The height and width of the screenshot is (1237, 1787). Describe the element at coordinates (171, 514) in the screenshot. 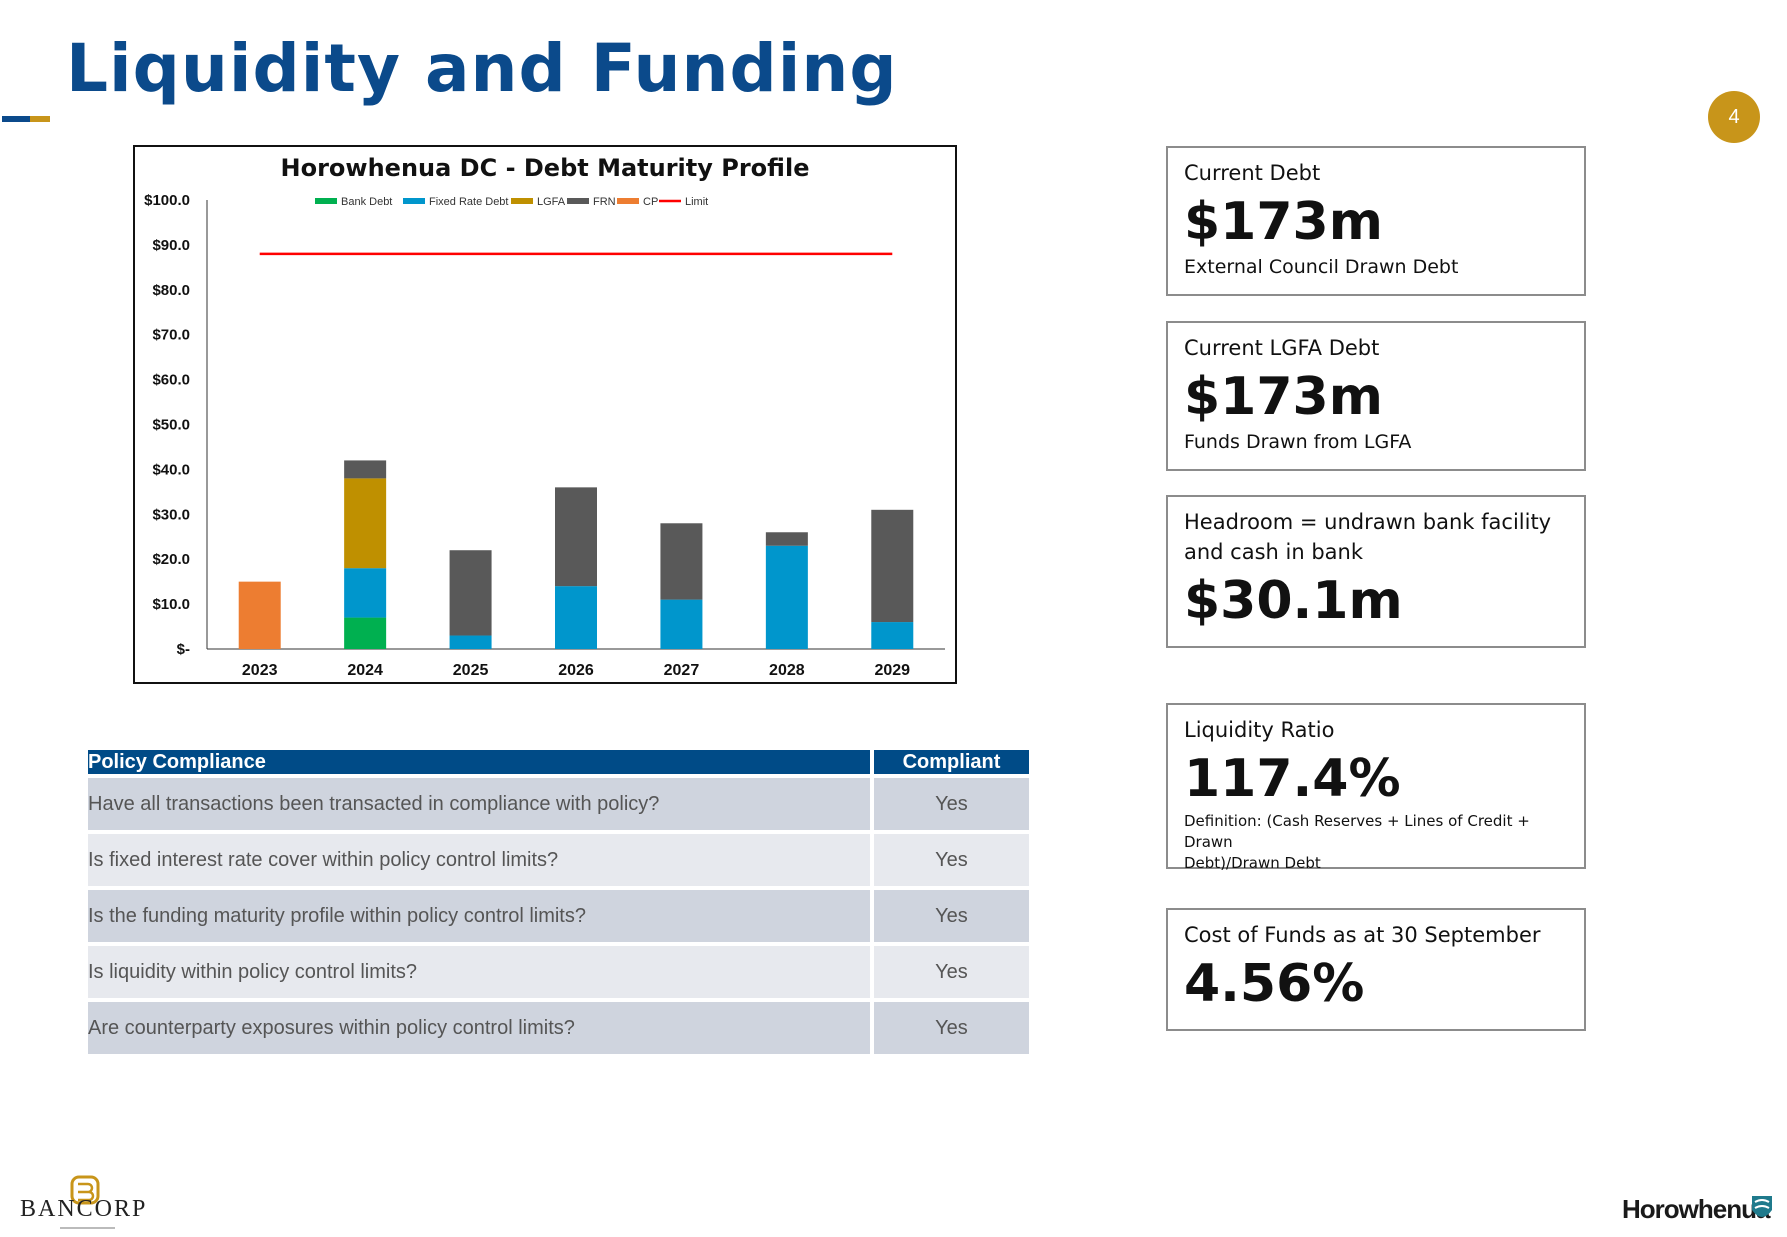

I see `y-tick-label: $30.0` at that location.